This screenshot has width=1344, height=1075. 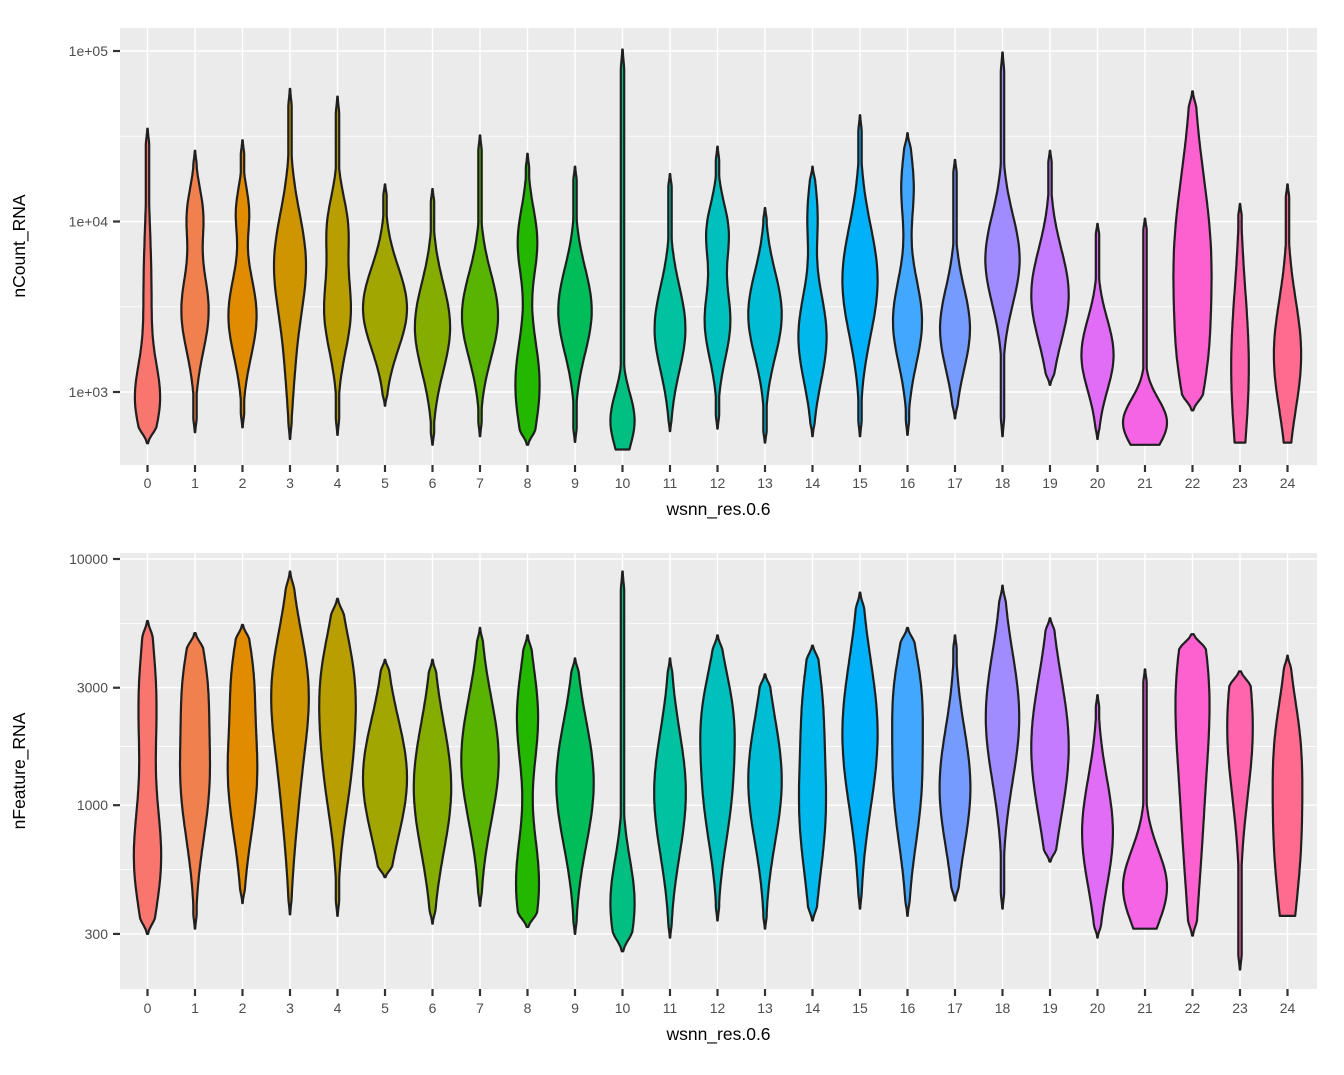 What do you see at coordinates (97, 934) in the screenshot?
I see `y-tick-label: 300` at bounding box center [97, 934].